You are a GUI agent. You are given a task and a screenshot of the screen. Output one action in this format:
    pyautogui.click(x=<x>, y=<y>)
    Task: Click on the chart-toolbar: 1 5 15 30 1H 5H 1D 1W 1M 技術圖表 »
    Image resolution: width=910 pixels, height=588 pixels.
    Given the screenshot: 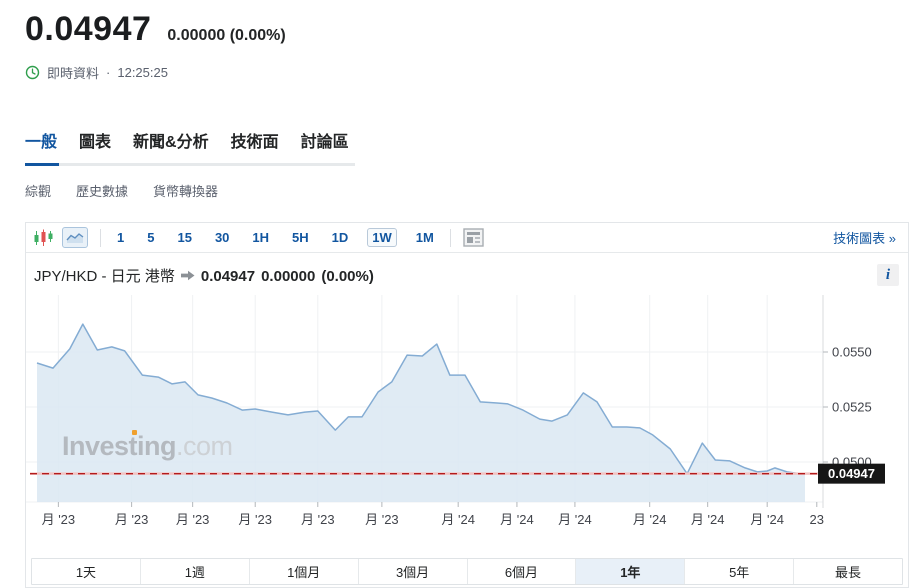 What is the action you would take?
    pyautogui.click(x=467, y=238)
    